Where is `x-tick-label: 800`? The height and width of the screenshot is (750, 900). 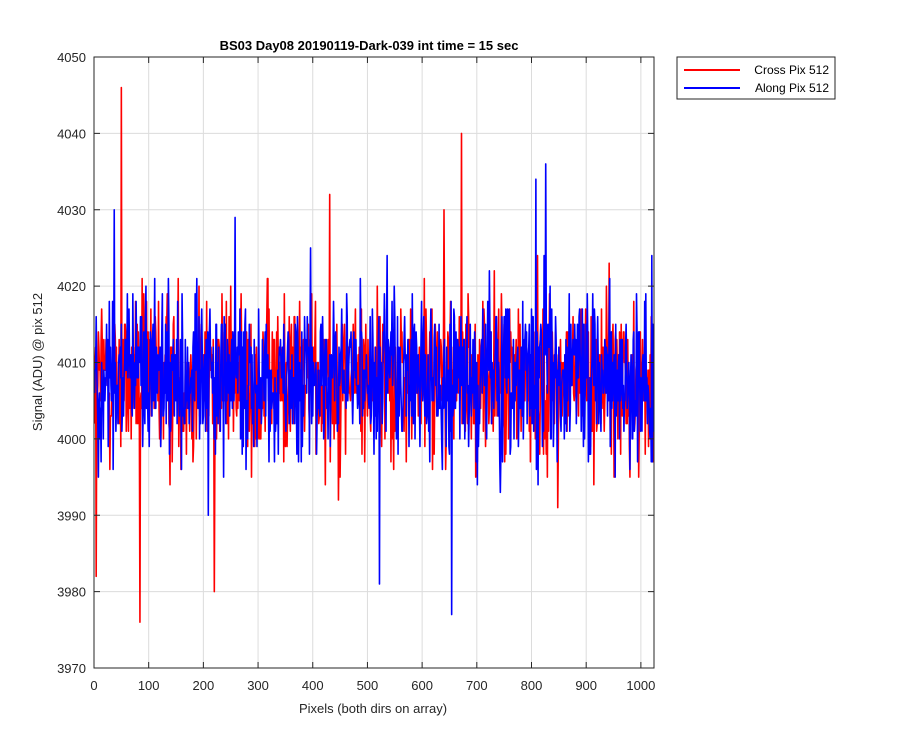 x-tick-label: 800 is located at coordinates (532, 685).